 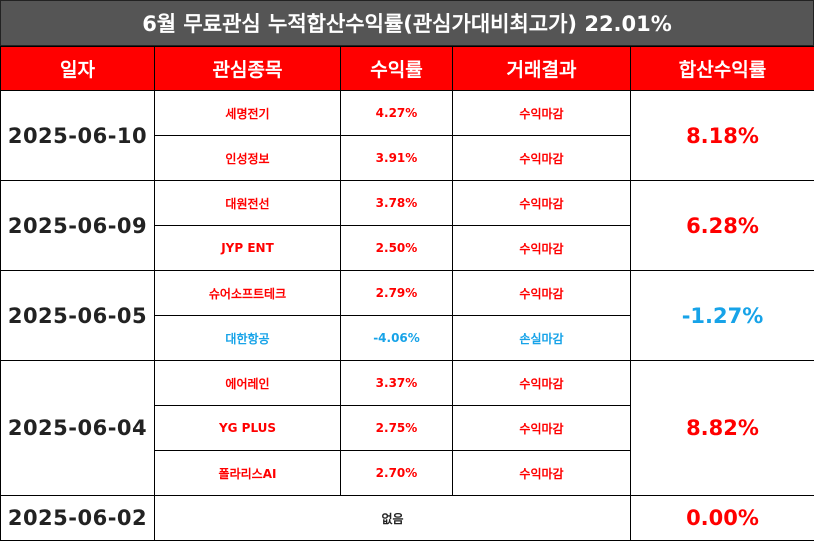 What do you see at coordinates (247, 473) in the screenshot?
I see `stock-name: 폴라리스AI` at bounding box center [247, 473].